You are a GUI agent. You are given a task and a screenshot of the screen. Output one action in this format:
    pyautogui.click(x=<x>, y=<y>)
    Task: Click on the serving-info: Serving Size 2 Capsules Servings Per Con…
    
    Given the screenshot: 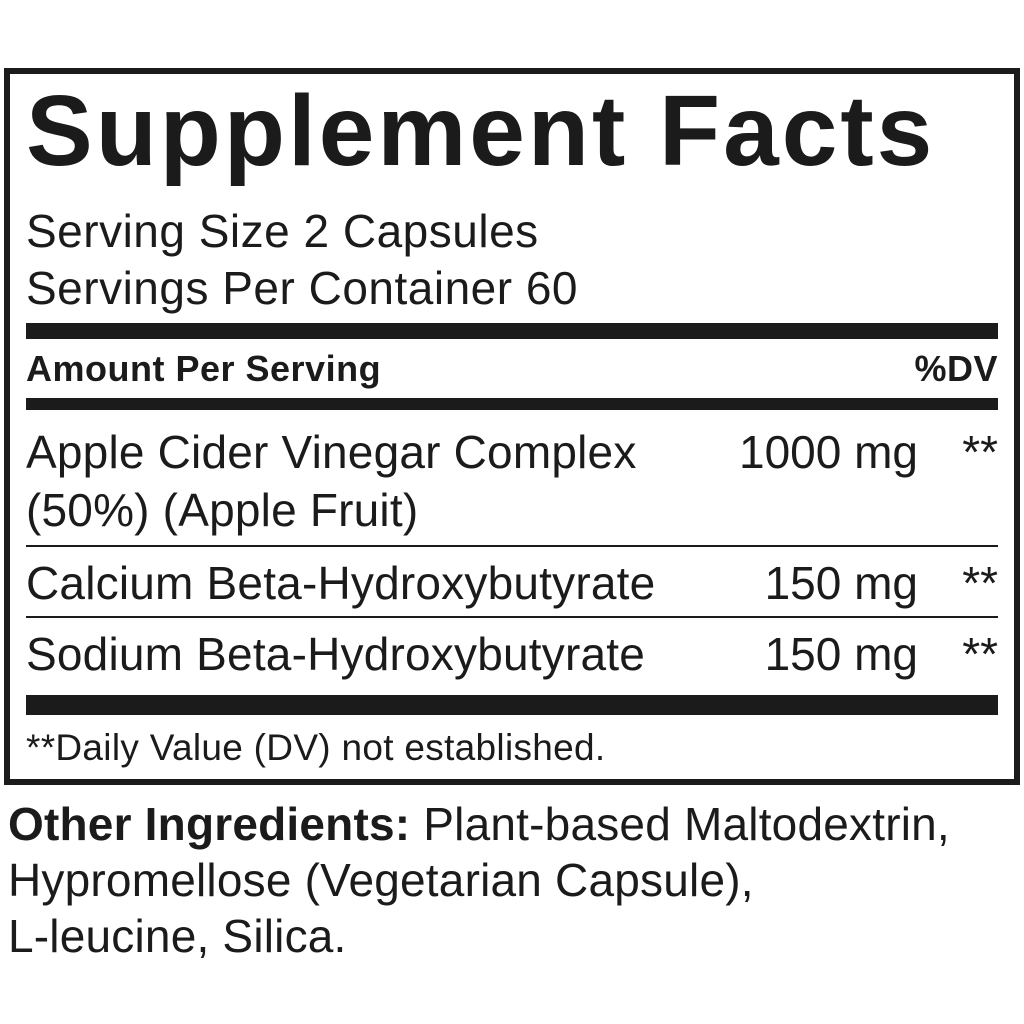 What is the action you would take?
    pyautogui.click(x=512, y=260)
    